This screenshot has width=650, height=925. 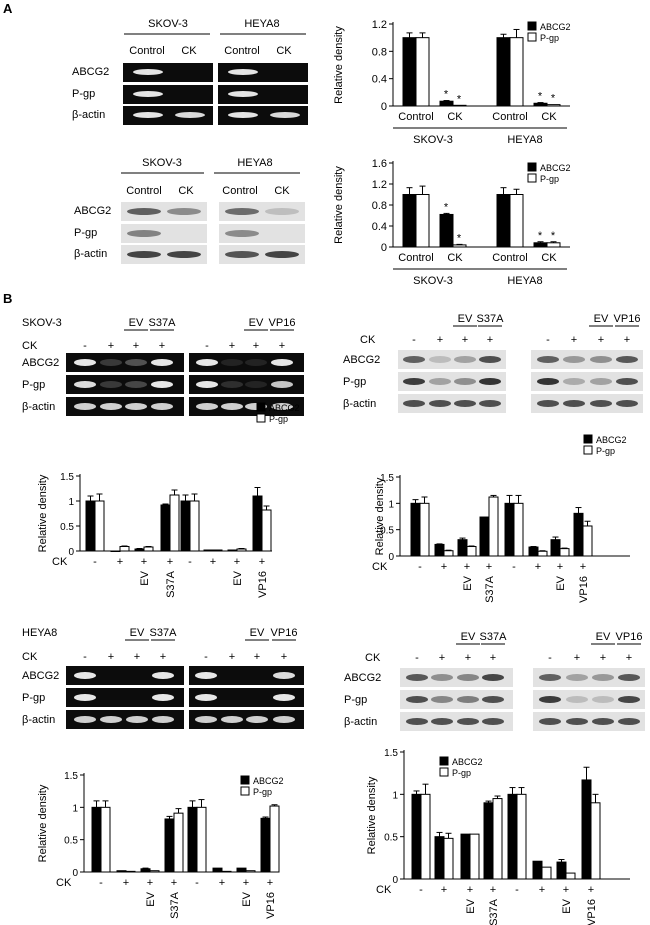 I want to click on y-tick-label: 1, so click(x=75, y=808).